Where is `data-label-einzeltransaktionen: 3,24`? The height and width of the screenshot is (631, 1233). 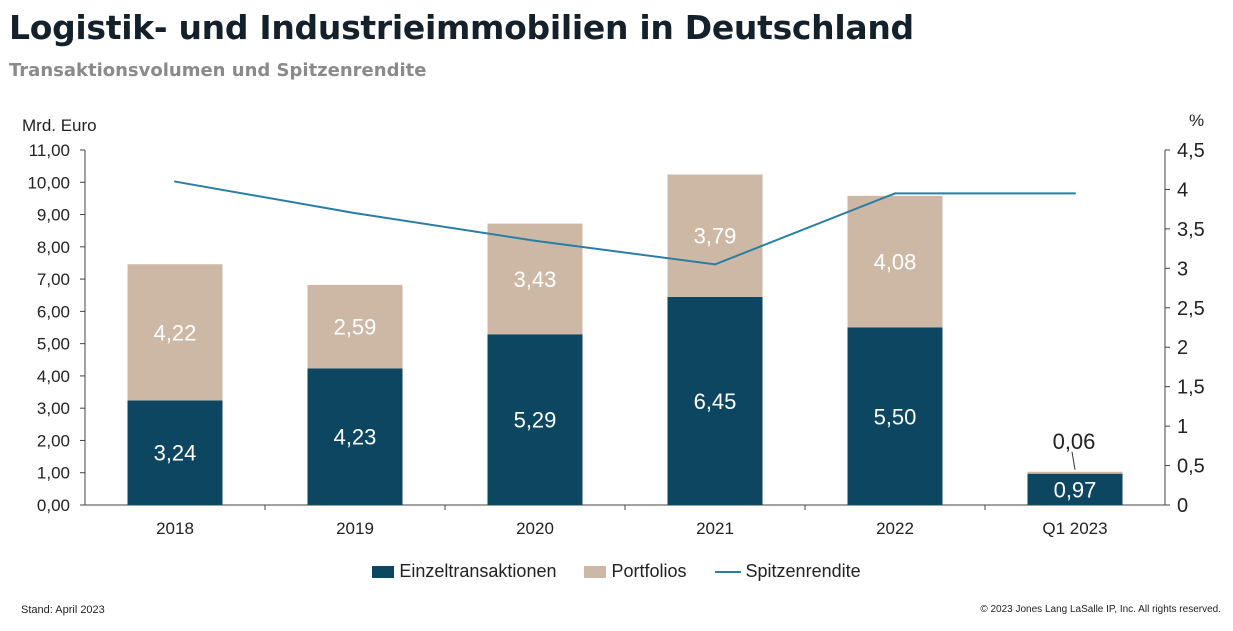 data-label-einzeltransaktionen: 3,24 is located at coordinates (175, 453).